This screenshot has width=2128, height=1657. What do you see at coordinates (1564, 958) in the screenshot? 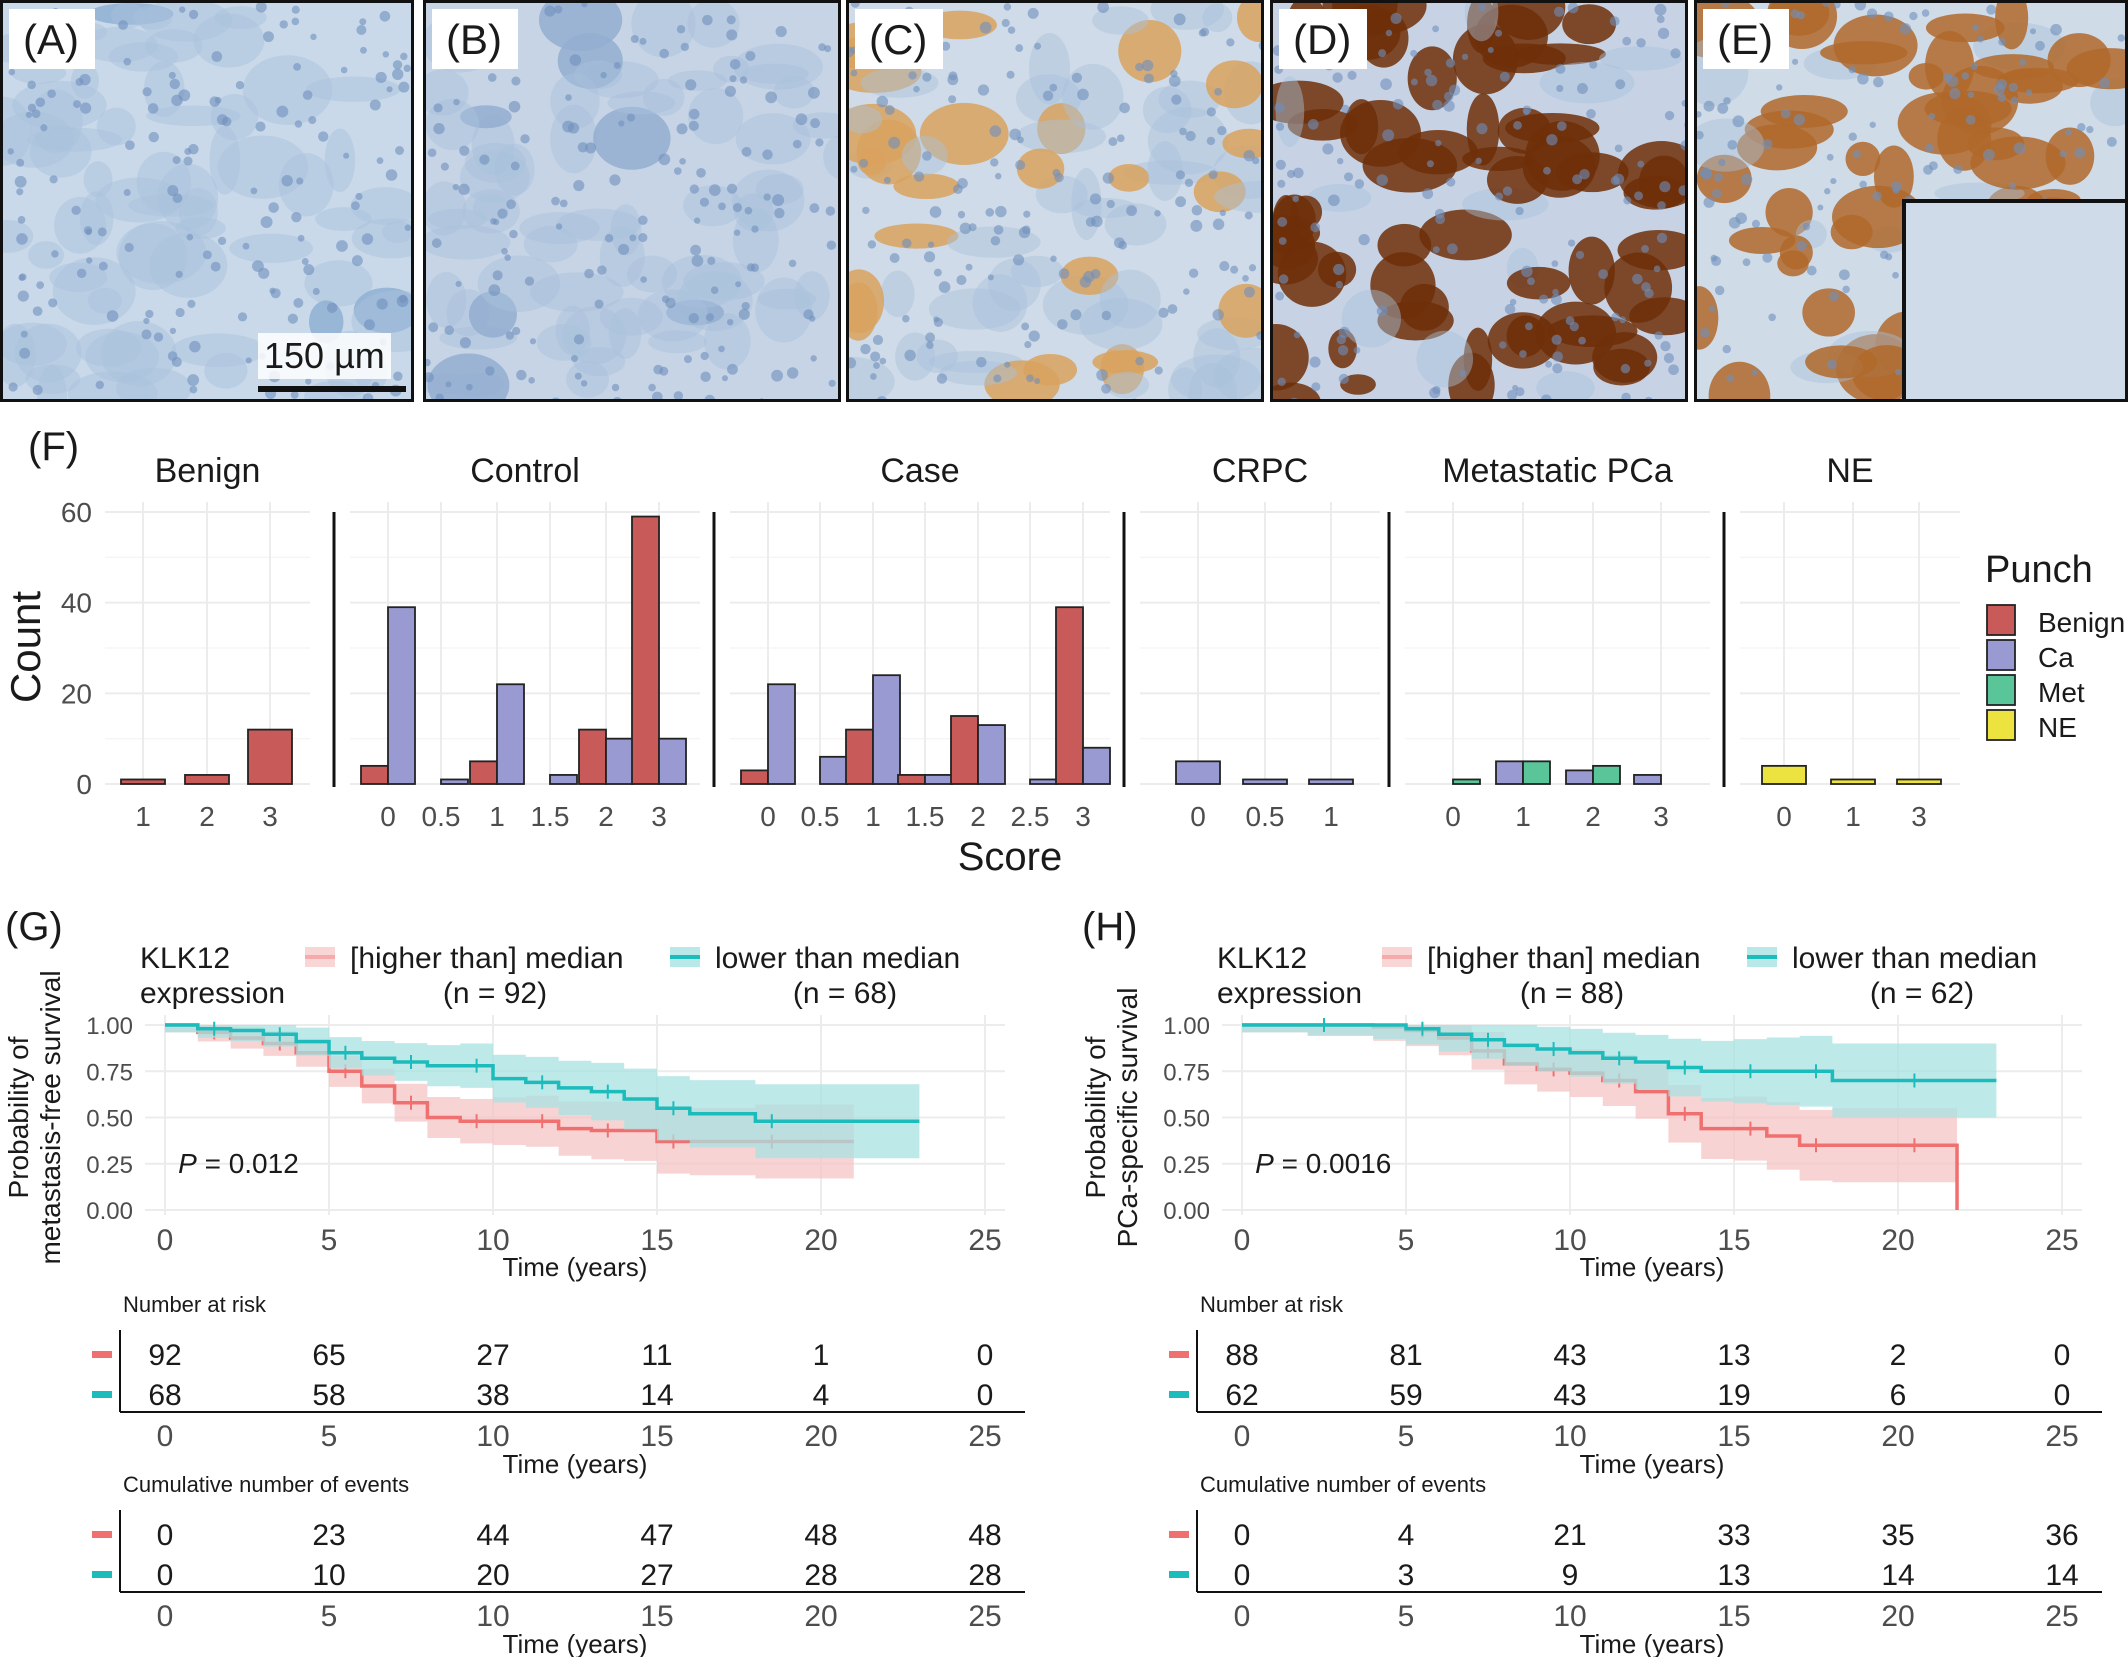
I see `legend-label-high: [higher than] median` at bounding box center [1564, 958].